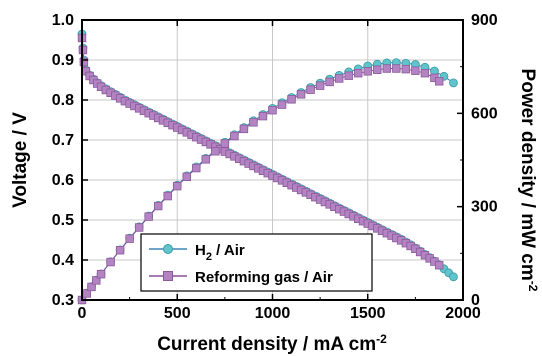 This screenshot has width=542, height=356. I want to click on y2-axis-title: Power density / mW cm-2, so click(528, 180).